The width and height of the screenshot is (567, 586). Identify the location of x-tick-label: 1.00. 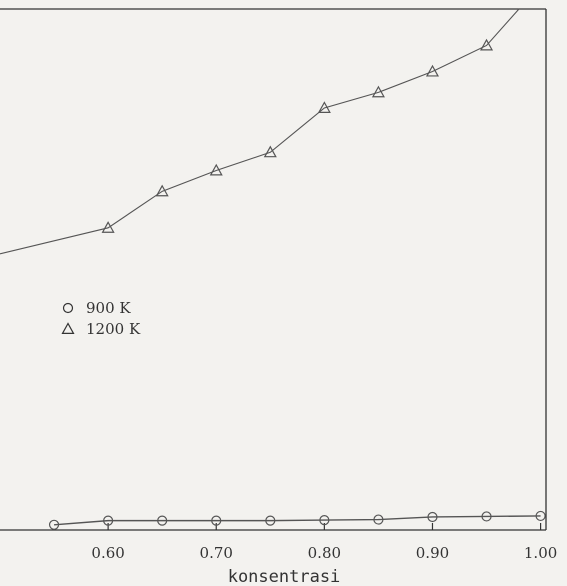
(540, 553).